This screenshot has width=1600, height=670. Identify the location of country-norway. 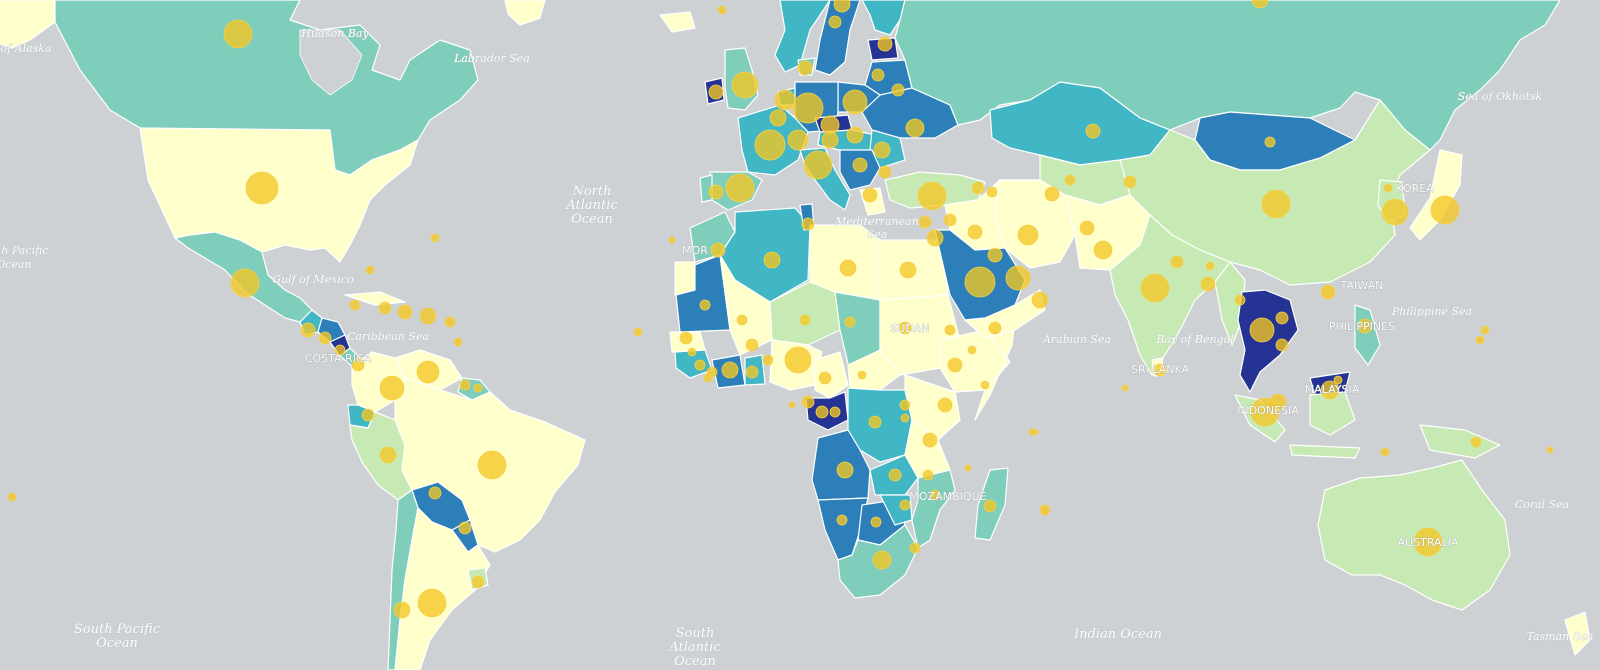
(802, 36).